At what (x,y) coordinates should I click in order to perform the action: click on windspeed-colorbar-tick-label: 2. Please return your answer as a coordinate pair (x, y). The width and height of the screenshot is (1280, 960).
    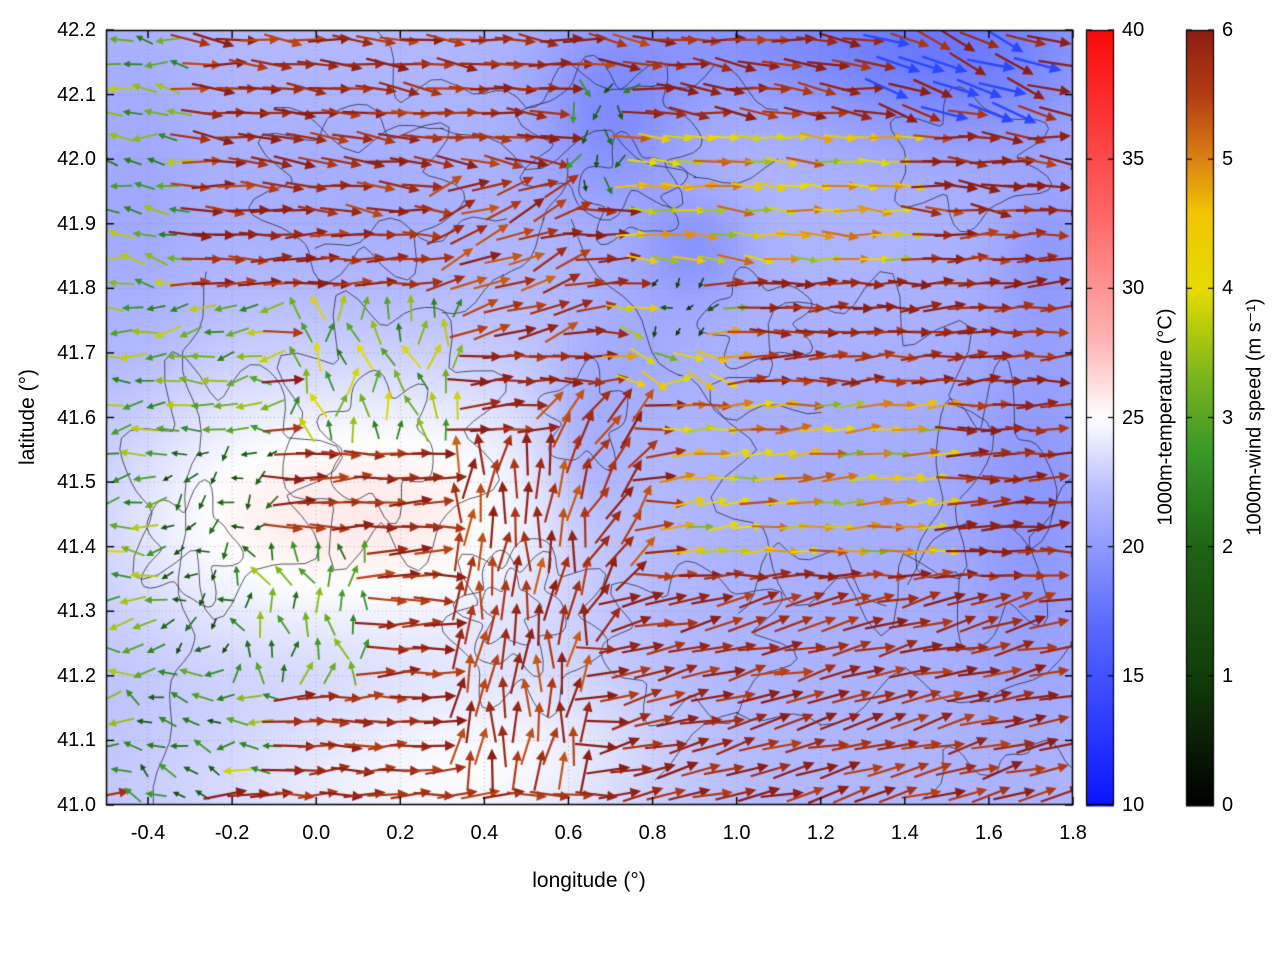
    Looking at the image, I should click on (1228, 546).